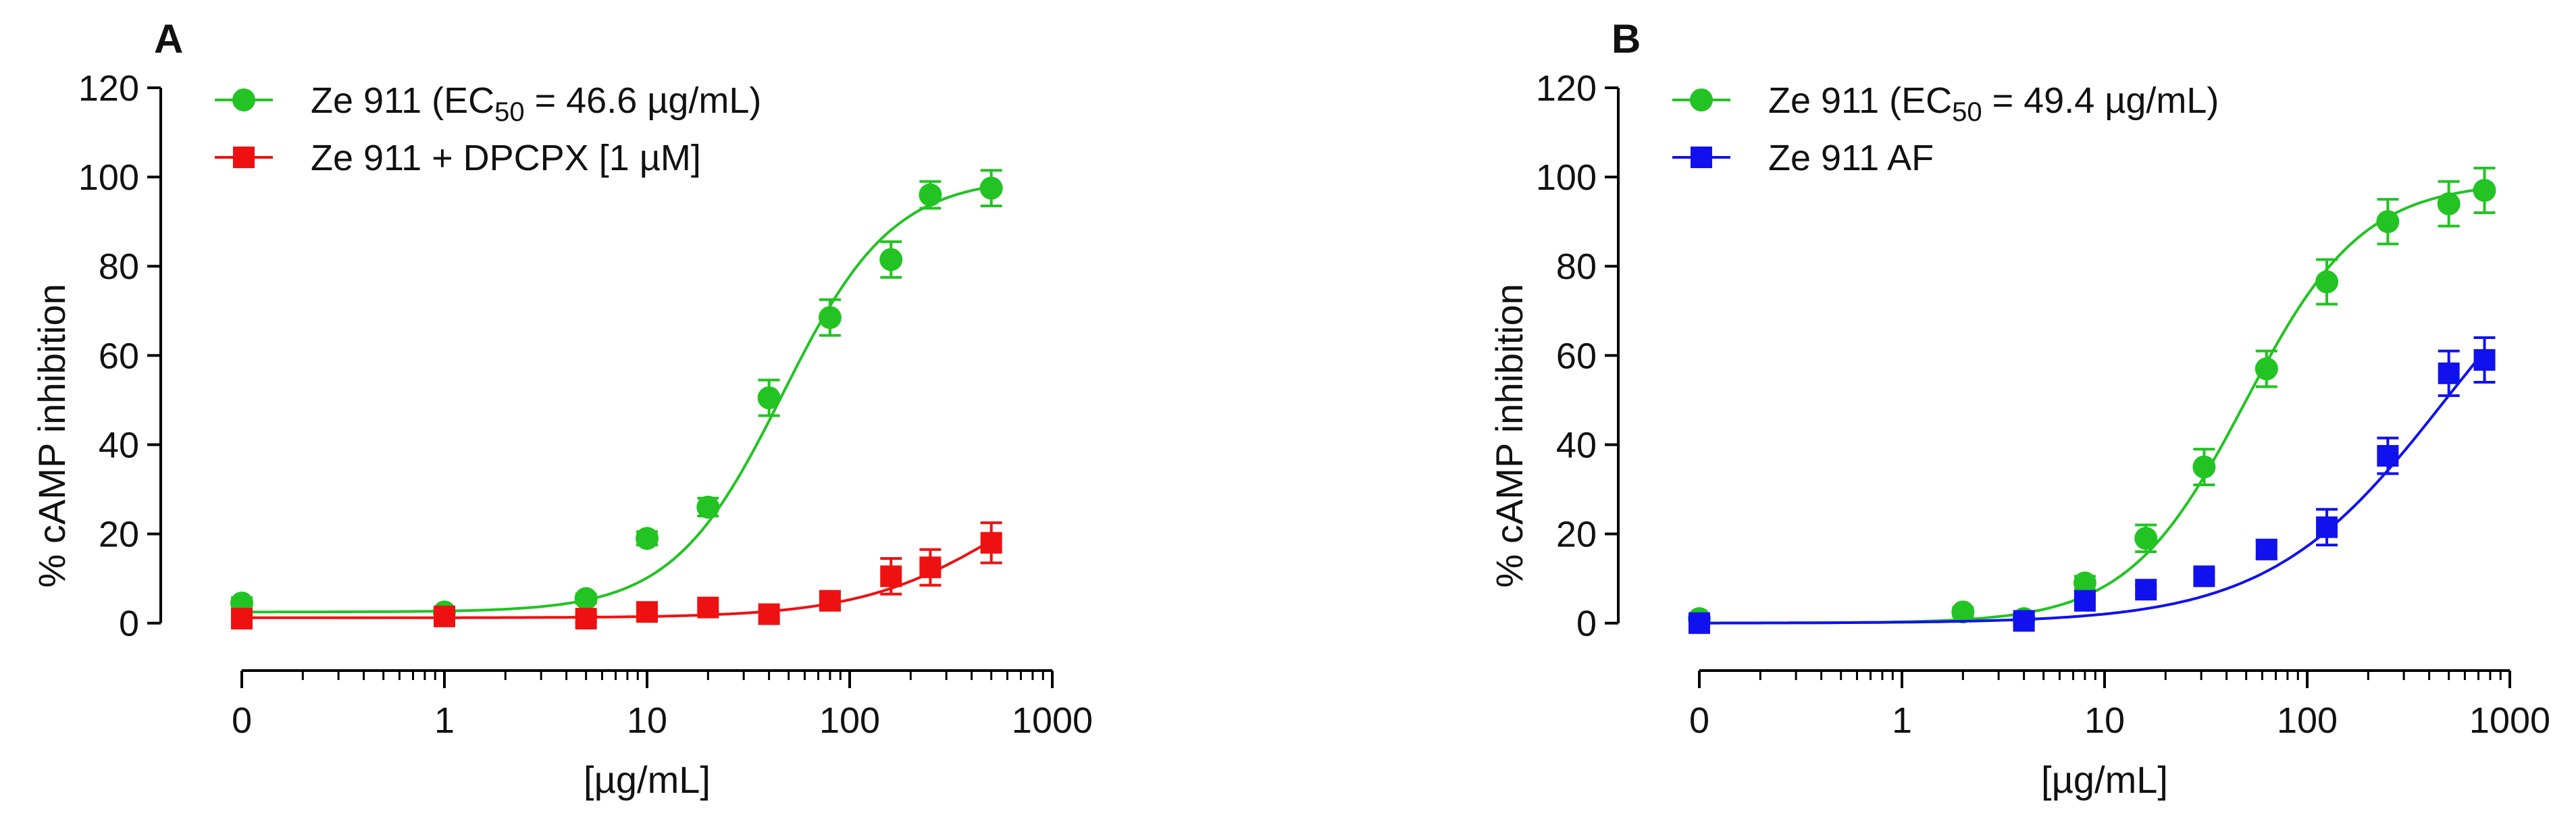  What do you see at coordinates (2100, 100) in the screenshot?
I see `legend-label-rest: = 49.4 µg/mL)` at bounding box center [2100, 100].